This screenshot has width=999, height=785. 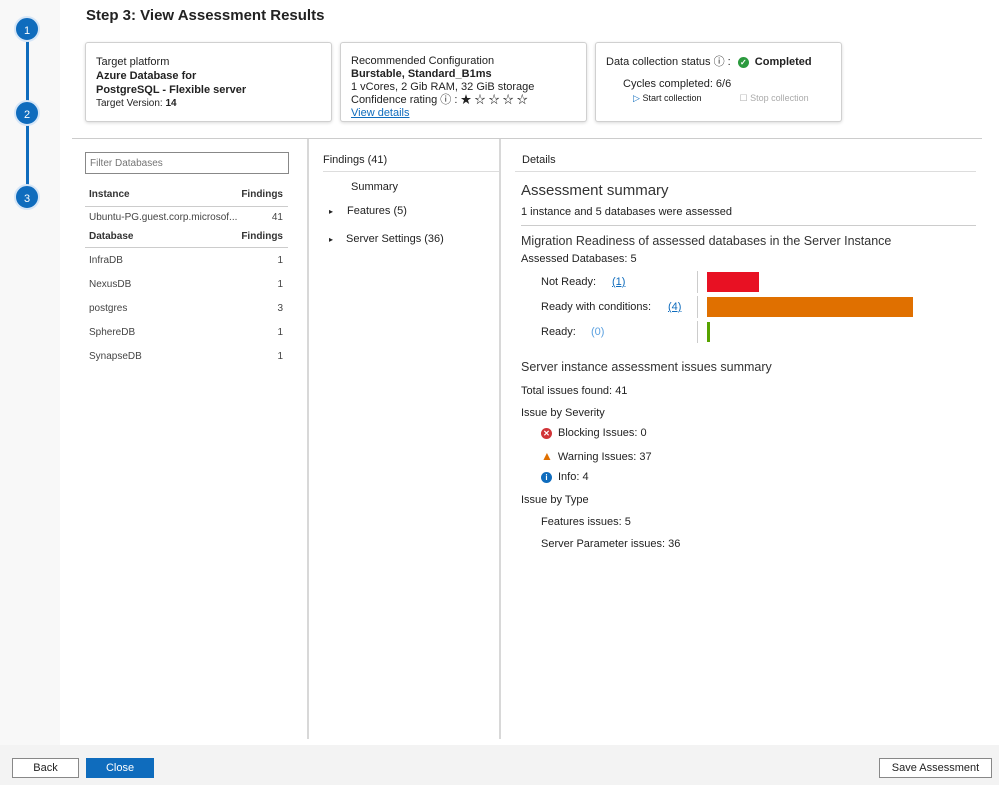 I want to click on server-settings-node: ▸ Server Settings (36), so click(x=386, y=239).